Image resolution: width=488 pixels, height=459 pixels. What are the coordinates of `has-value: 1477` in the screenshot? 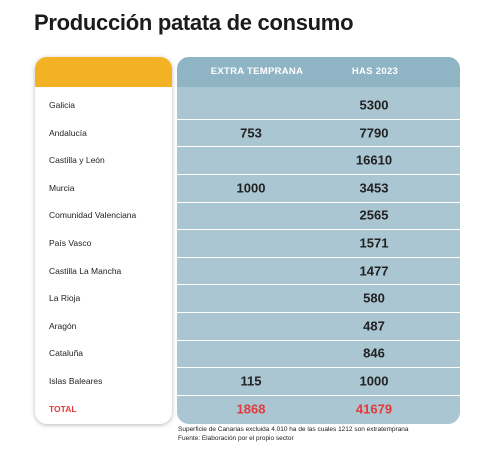 It's located at (374, 271).